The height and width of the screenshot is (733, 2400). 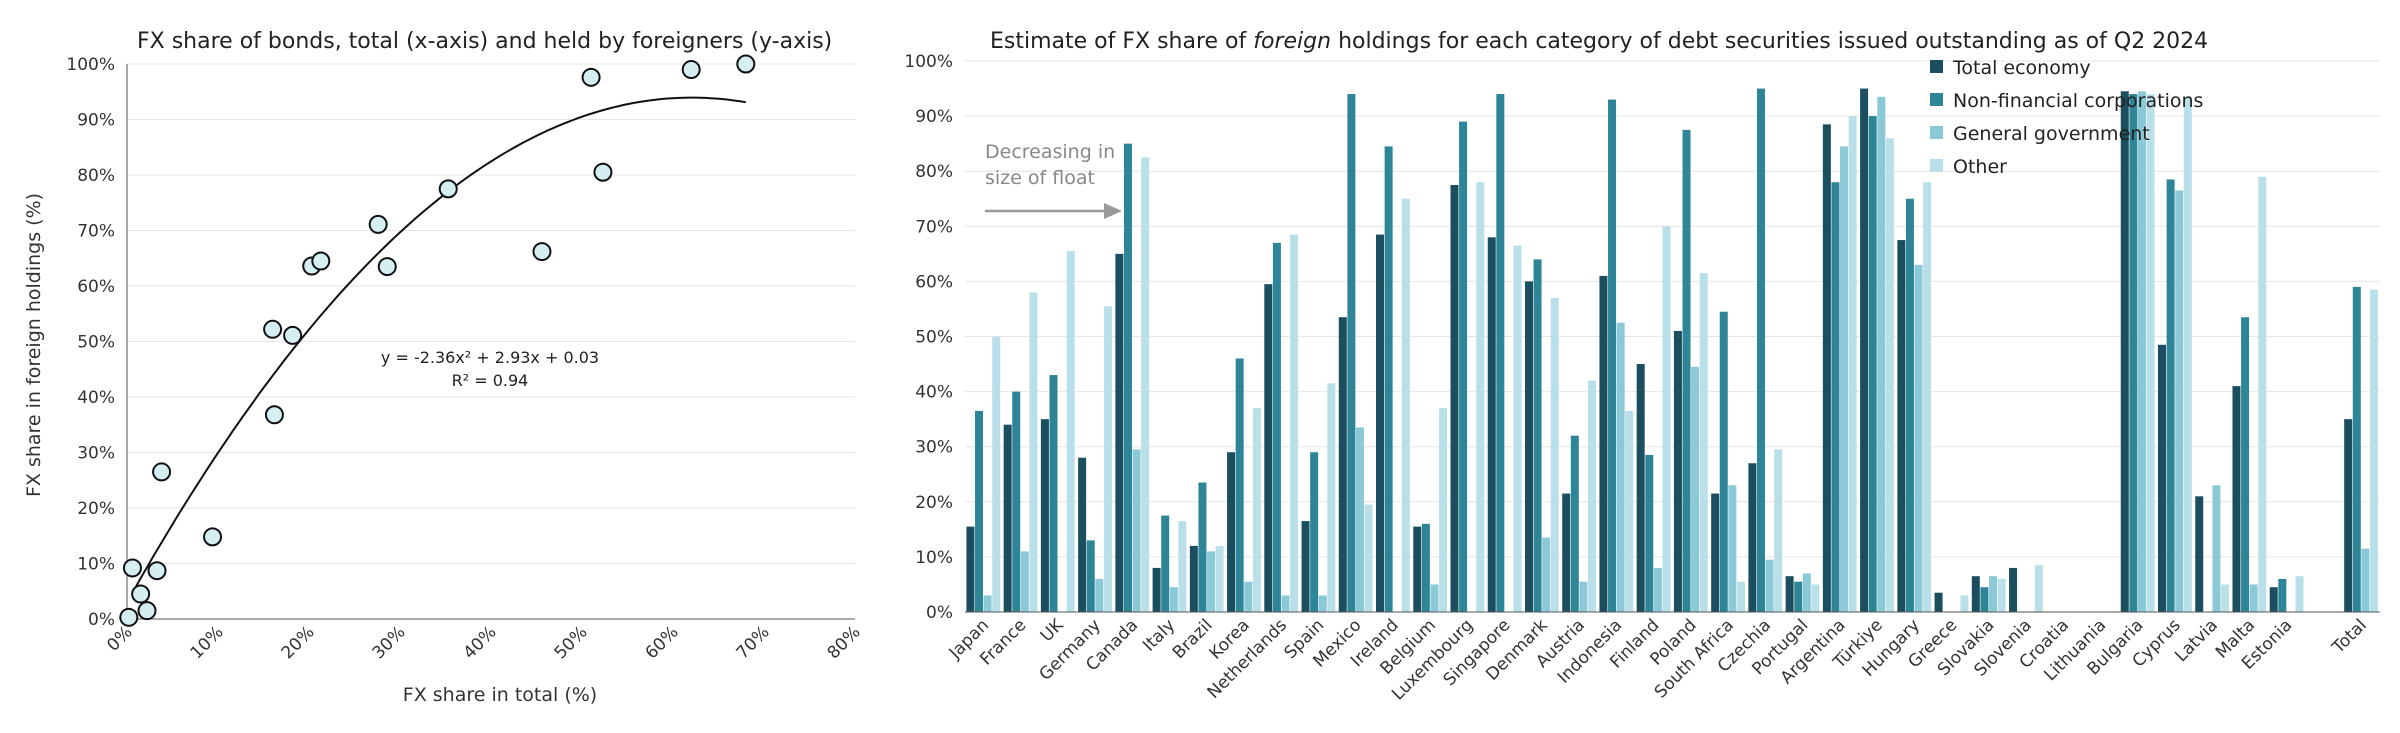 What do you see at coordinates (389, 642) in the screenshot?
I see `scatter-x-tick-label: 30%` at bounding box center [389, 642].